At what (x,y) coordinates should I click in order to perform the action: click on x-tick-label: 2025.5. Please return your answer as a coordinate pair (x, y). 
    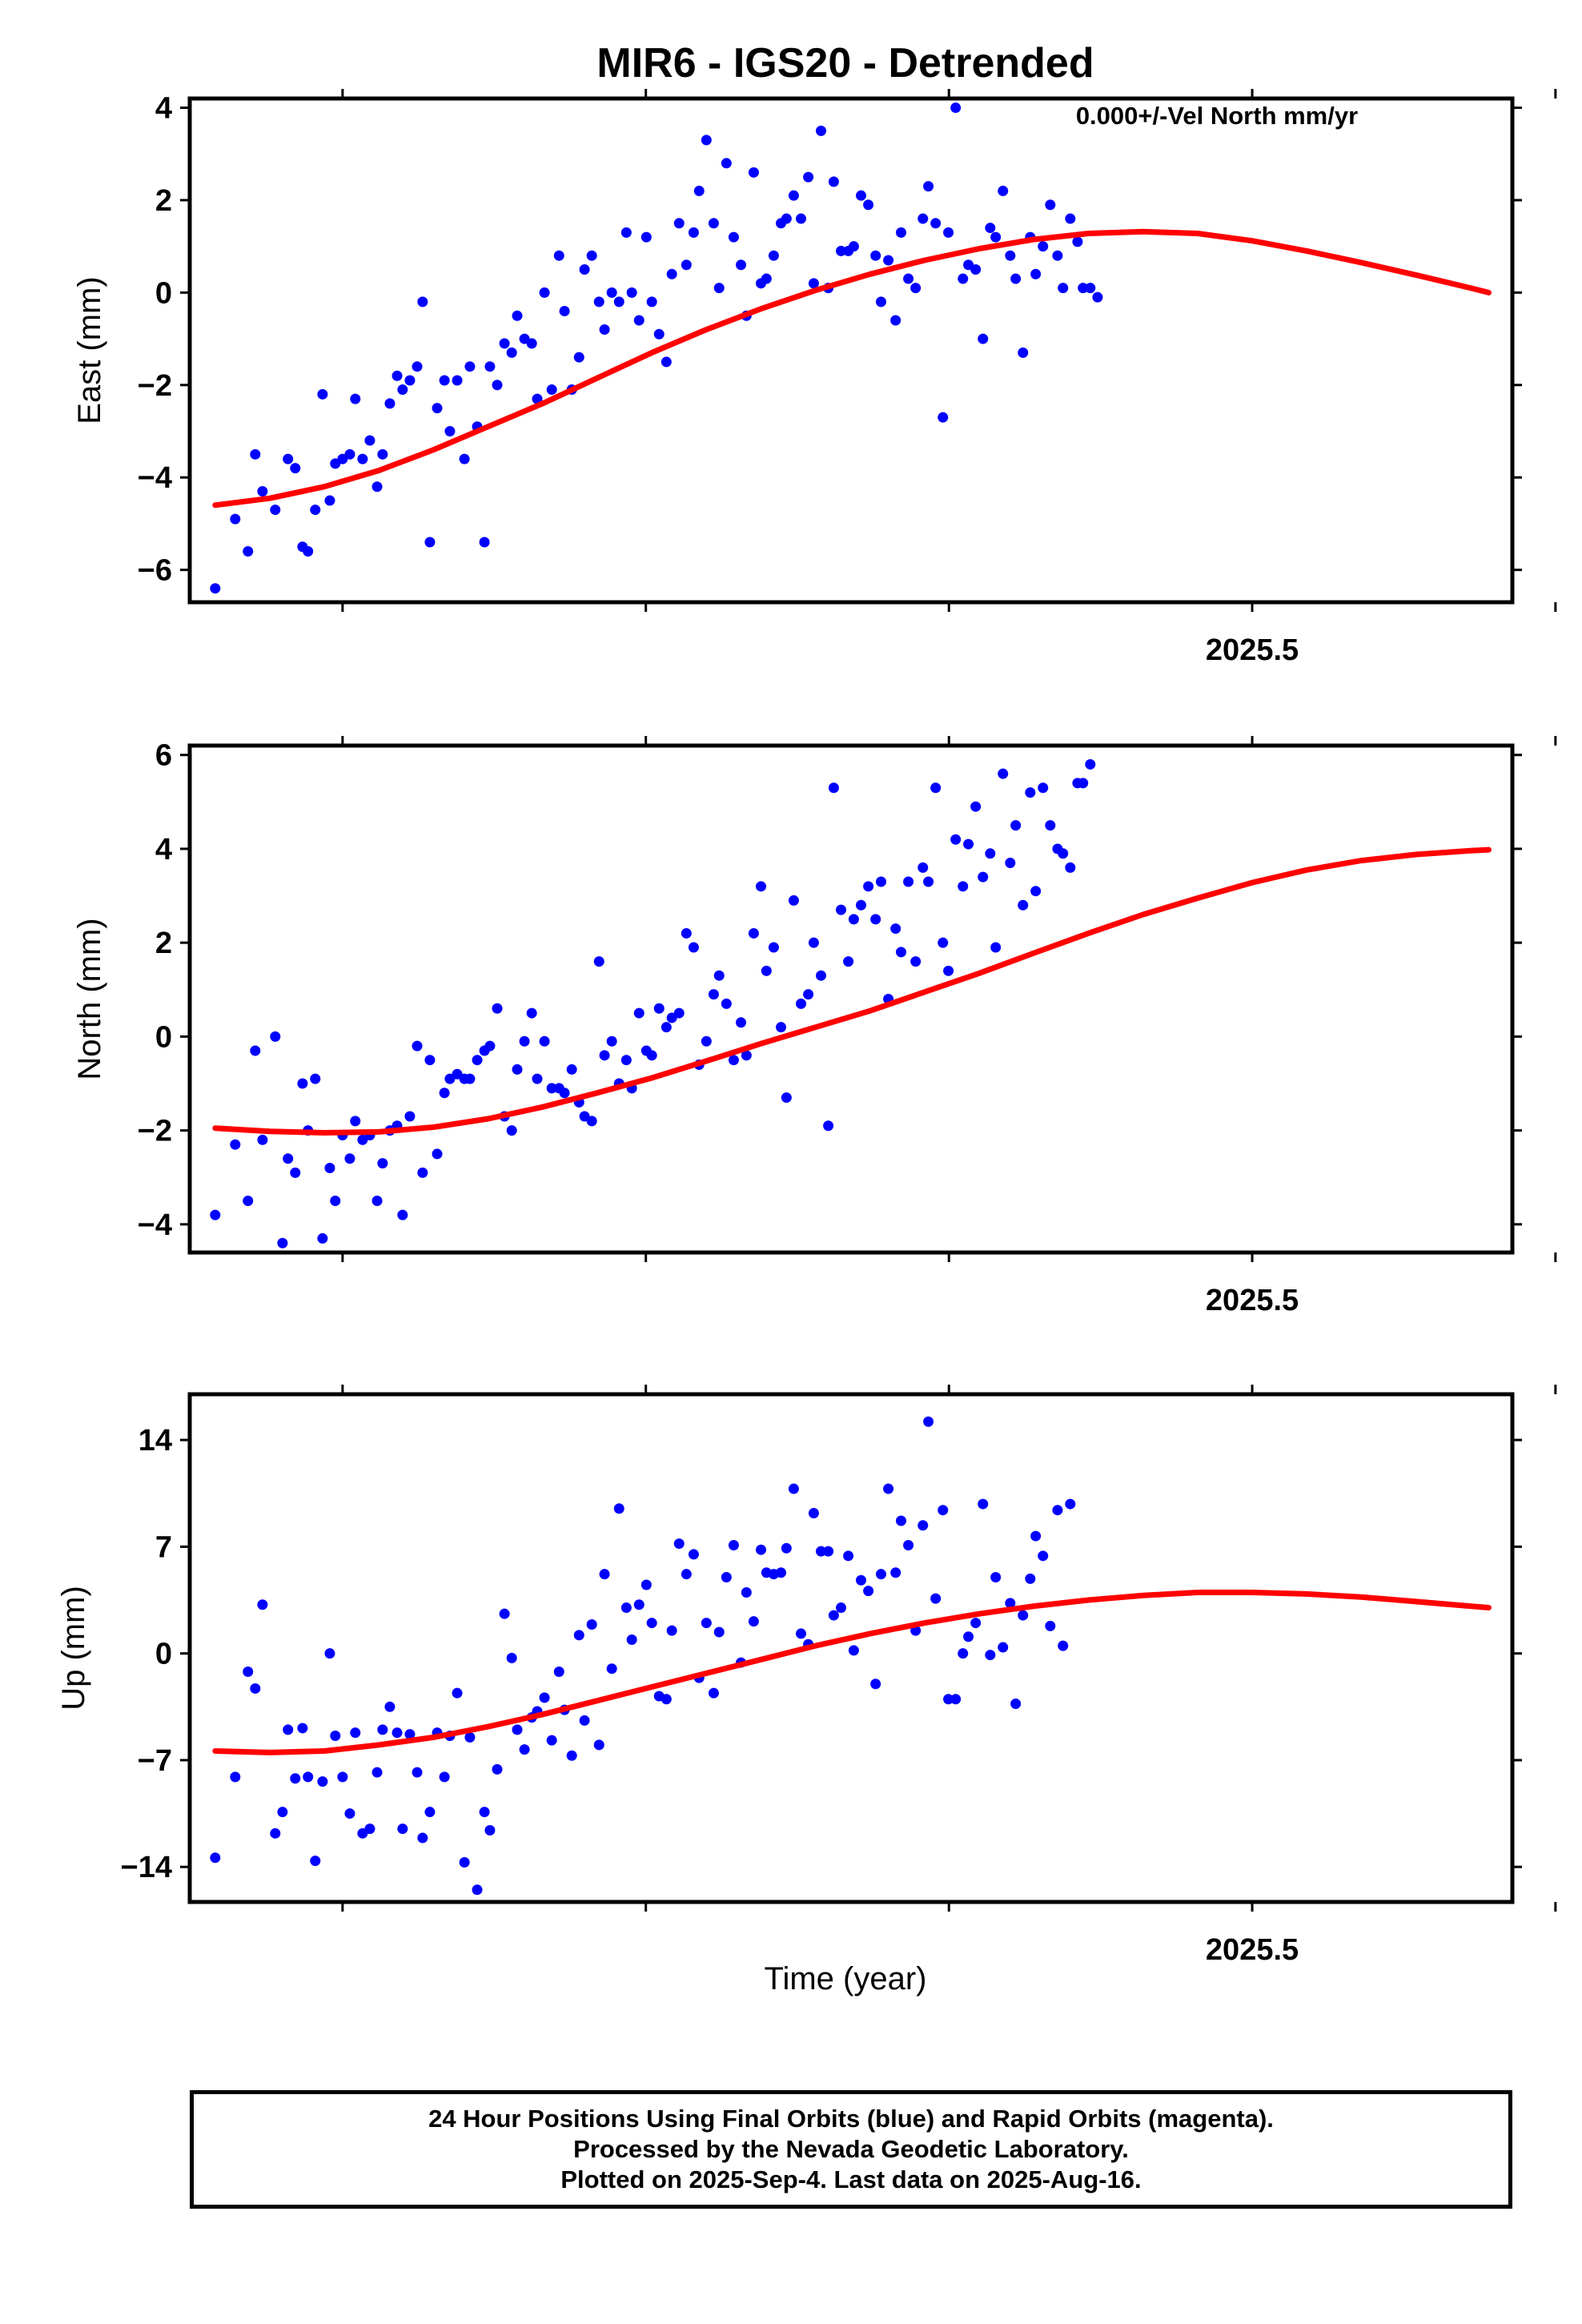
    Looking at the image, I should click on (1252, 1950).